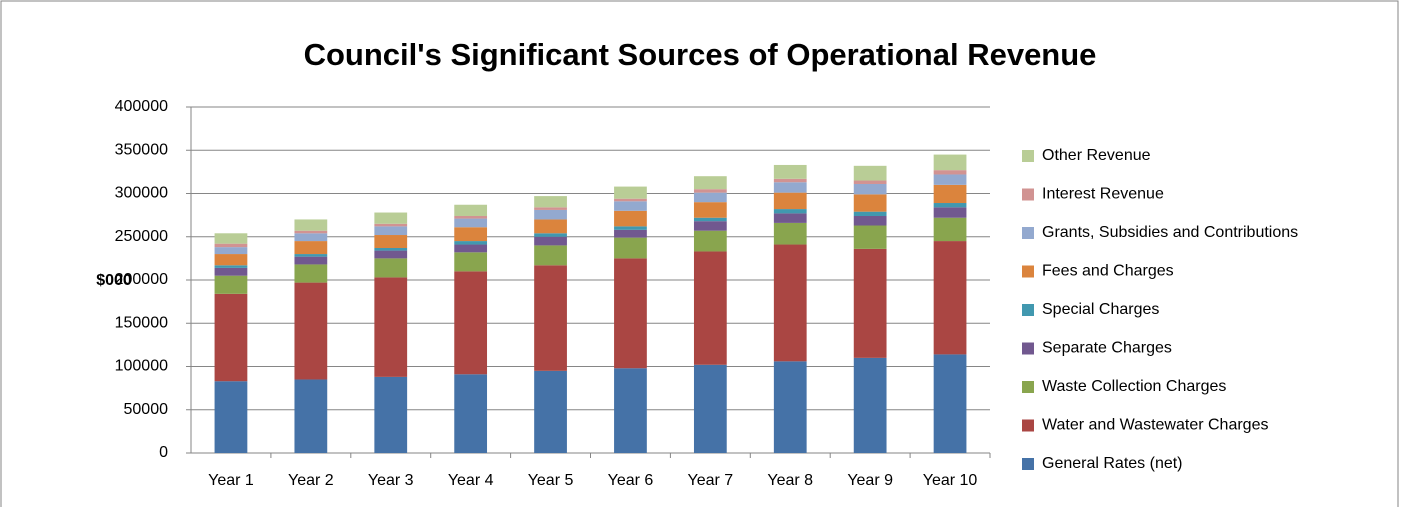  I want to click on y-axis-label: $000, so click(114, 280).